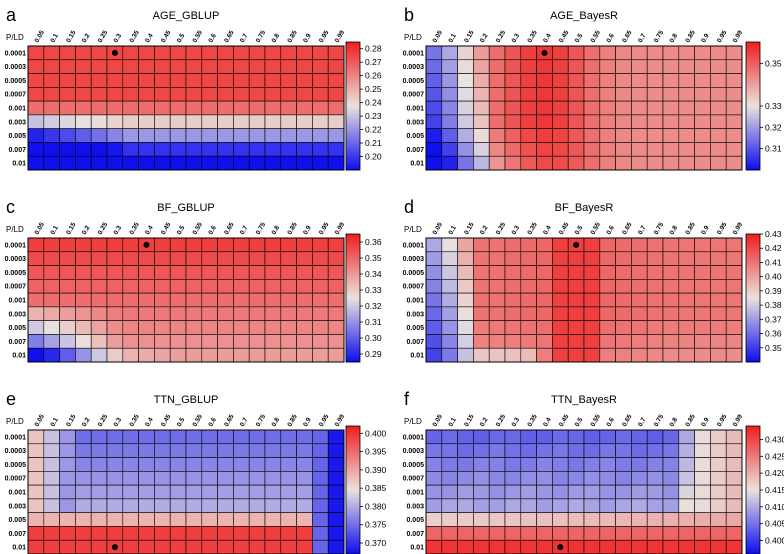  What do you see at coordinates (244, 38) in the screenshot?
I see `column-tick-label: 0.7` at bounding box center [244, 38].